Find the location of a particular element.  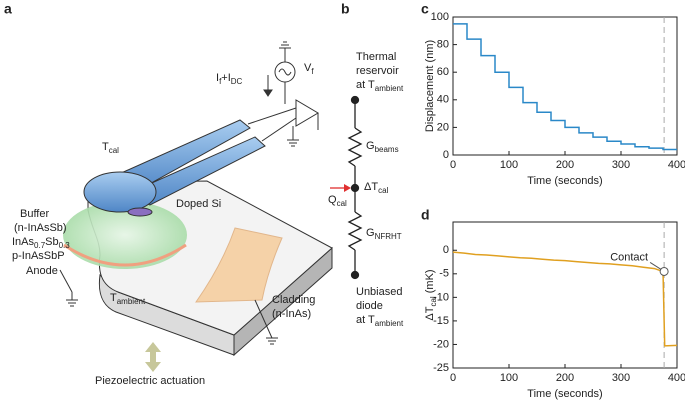

ac-symbol is located at coordinates (285, 72).